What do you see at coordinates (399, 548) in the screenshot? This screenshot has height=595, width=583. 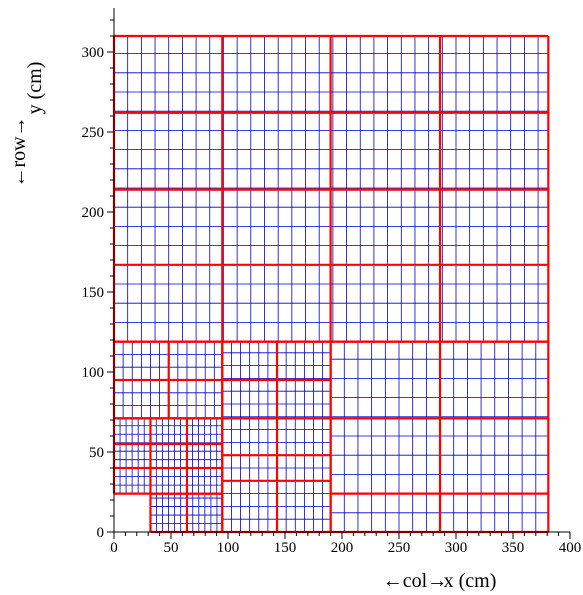 I see `x-tick-label: 250` at bounding box center [399, 548].